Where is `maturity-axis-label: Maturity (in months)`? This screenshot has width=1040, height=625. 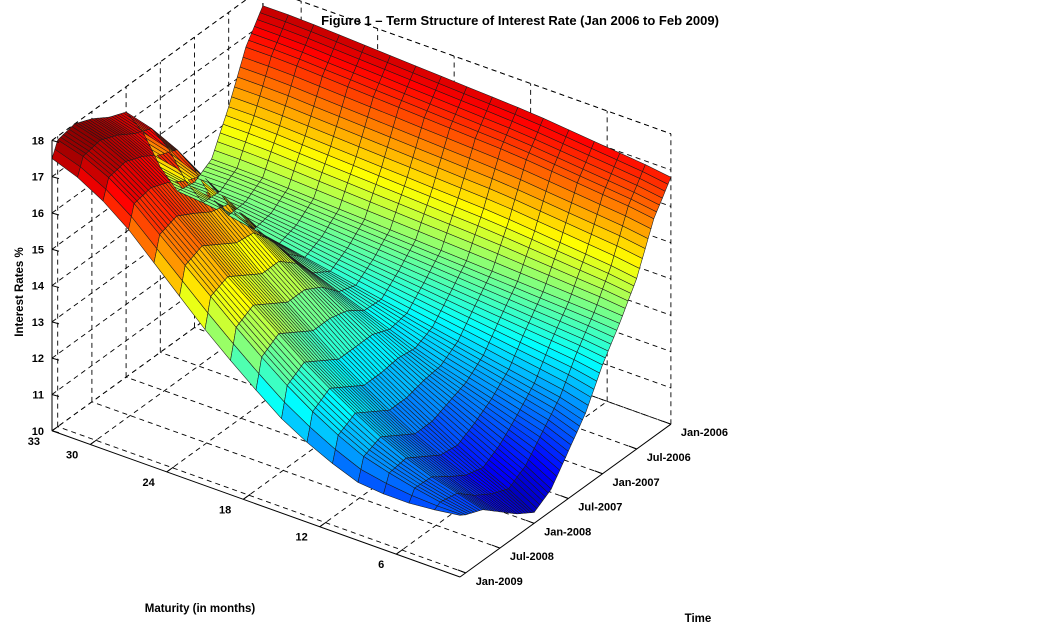 maturity-axis-label: Maturity (in months) is located at coordinates (200, 609).